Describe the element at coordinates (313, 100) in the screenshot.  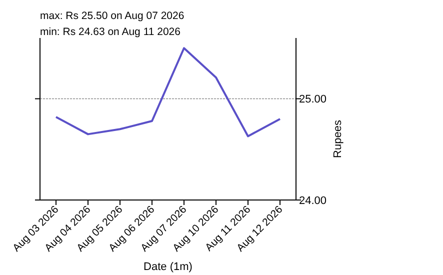
I see `y-tick-label: 25.00` at that location.